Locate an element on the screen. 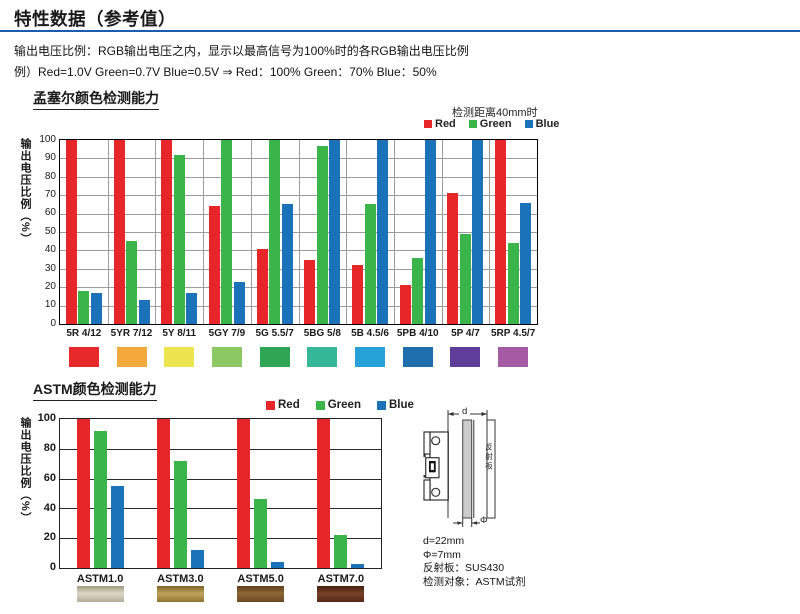 The height and width of the screenshot is (614, 800). header-divider is located at coordinates (400, 31).